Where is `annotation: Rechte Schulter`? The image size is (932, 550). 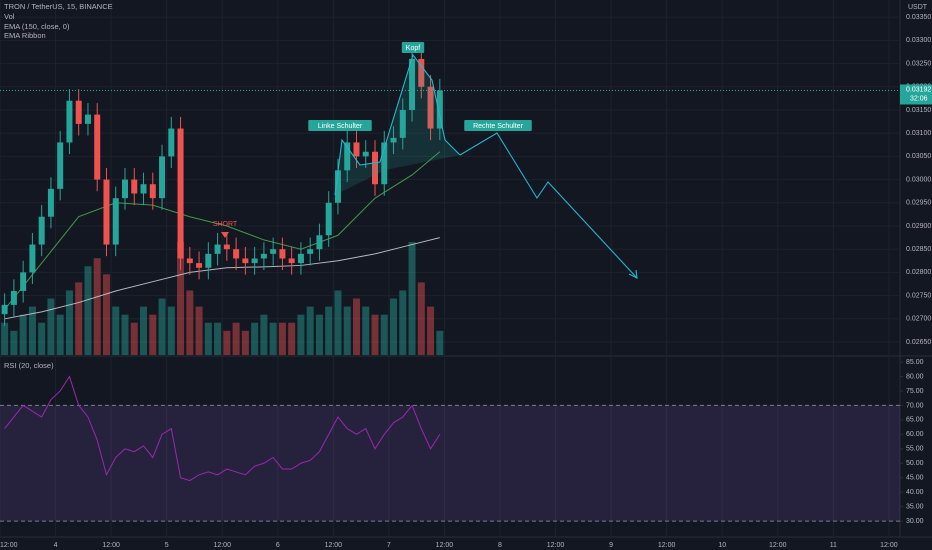 annotation: Rechte Schulter is located at coordinates (498, 126).